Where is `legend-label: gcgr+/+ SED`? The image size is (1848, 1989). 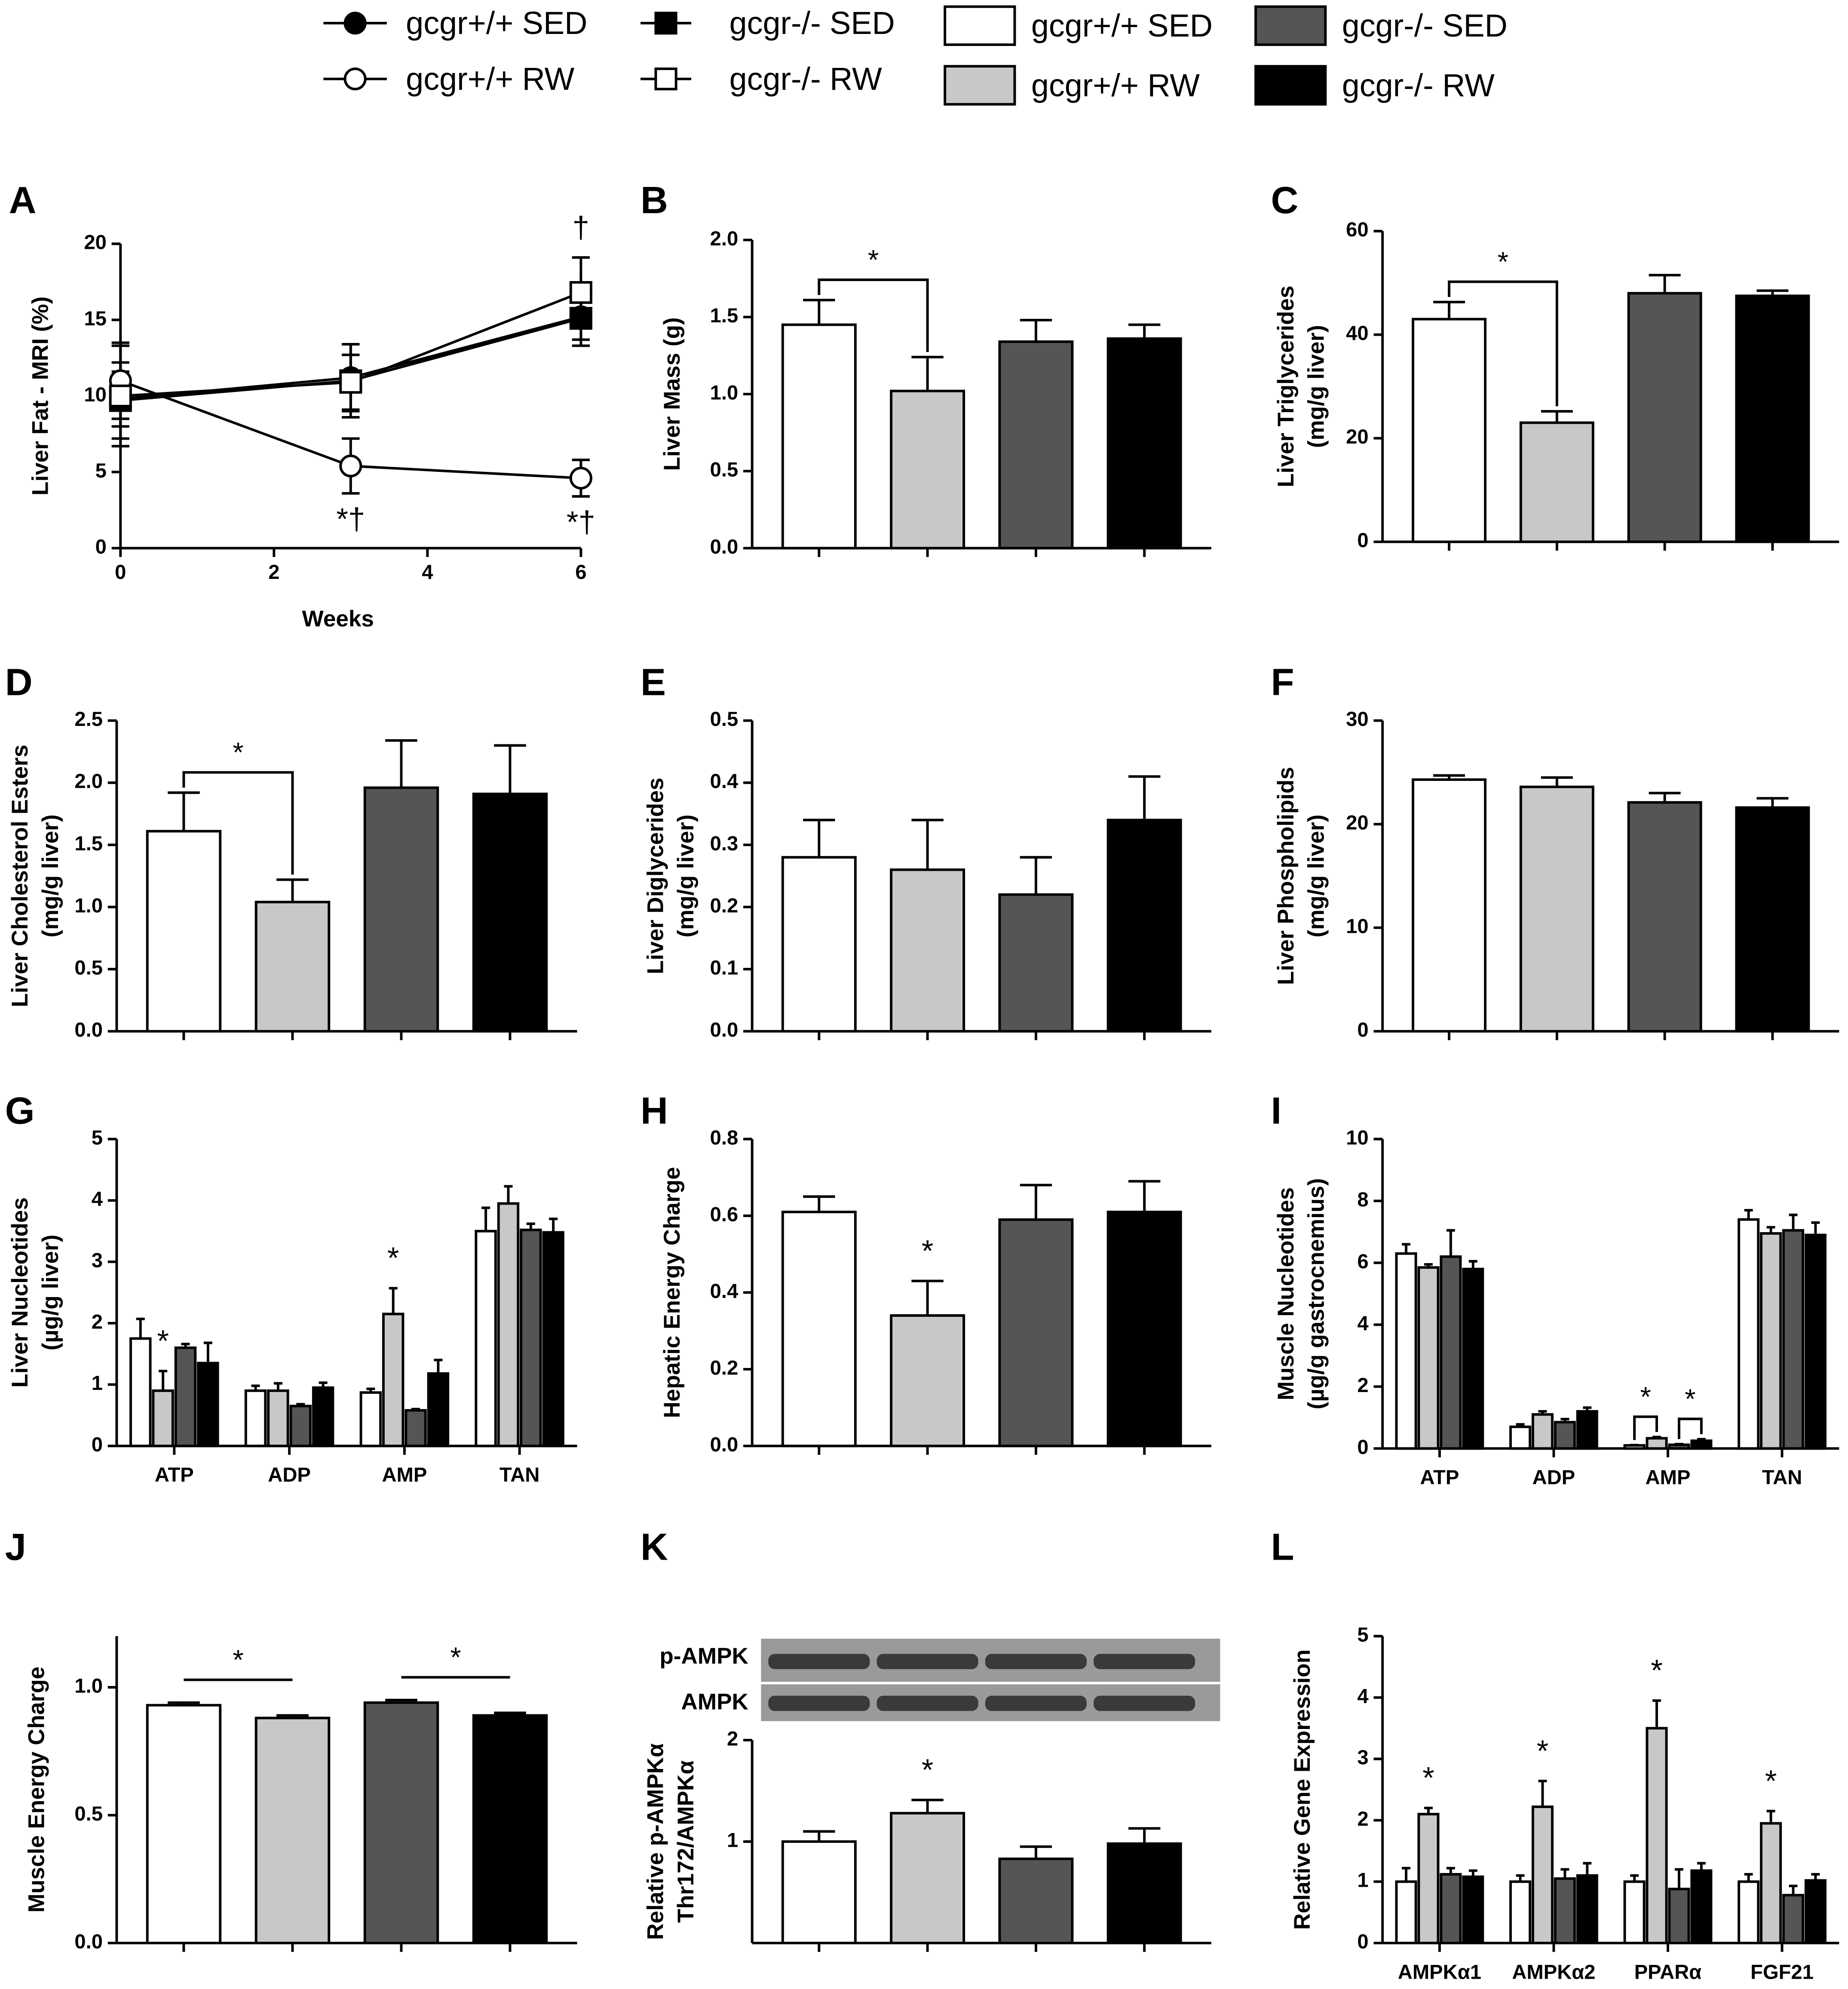 legend-label: gcgr+/+ SED is located at coordinates (1122, 25).